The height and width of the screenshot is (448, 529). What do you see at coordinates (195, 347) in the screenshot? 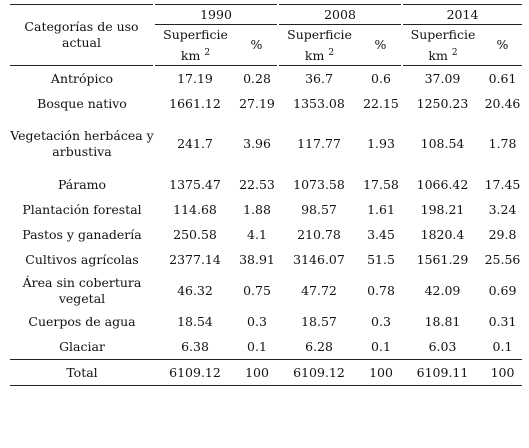
I see `surface-cell: 6.38` at bounding box center [195, 347].